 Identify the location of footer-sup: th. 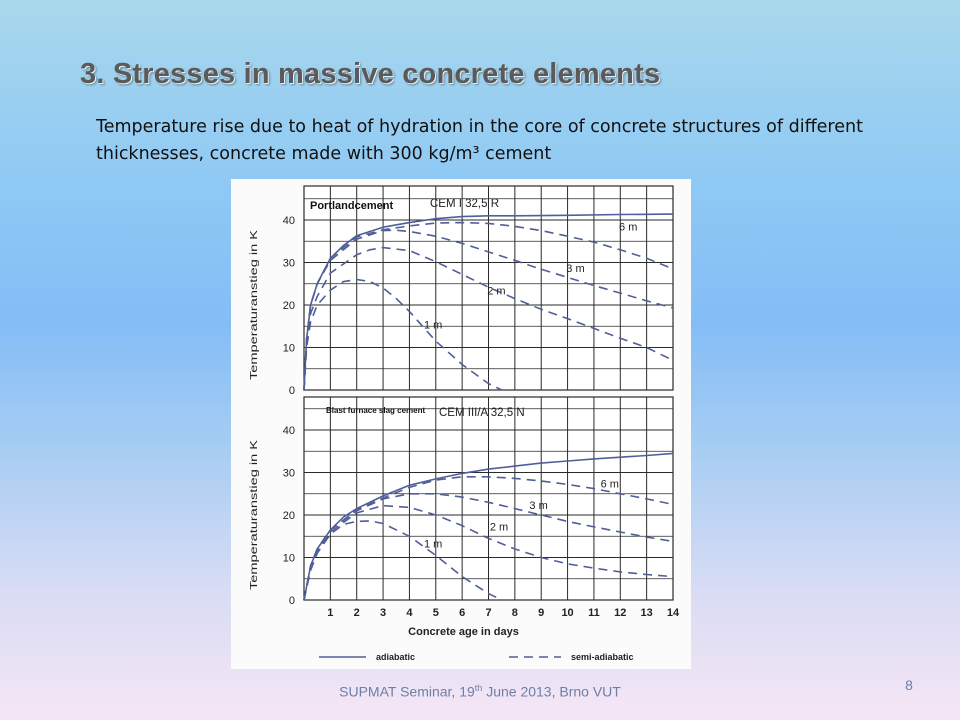
(478, 688).